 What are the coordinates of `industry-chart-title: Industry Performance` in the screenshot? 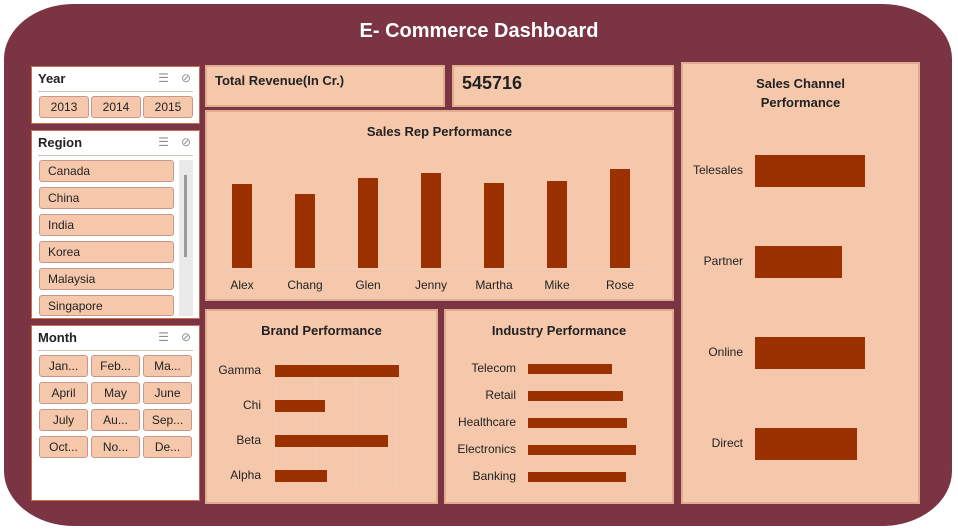 It's located at (559, 330).